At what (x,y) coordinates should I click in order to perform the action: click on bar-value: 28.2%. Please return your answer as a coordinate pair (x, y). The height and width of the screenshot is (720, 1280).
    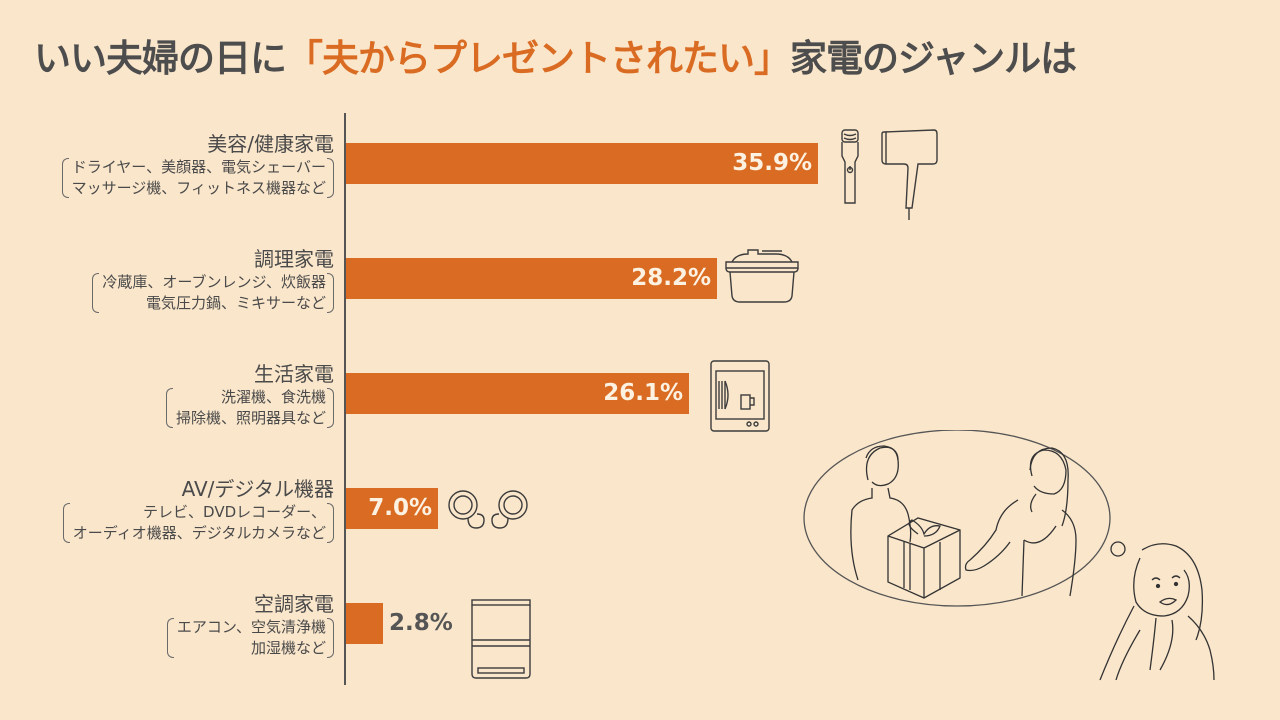
    Looking at the image, I should click on (671, 278).